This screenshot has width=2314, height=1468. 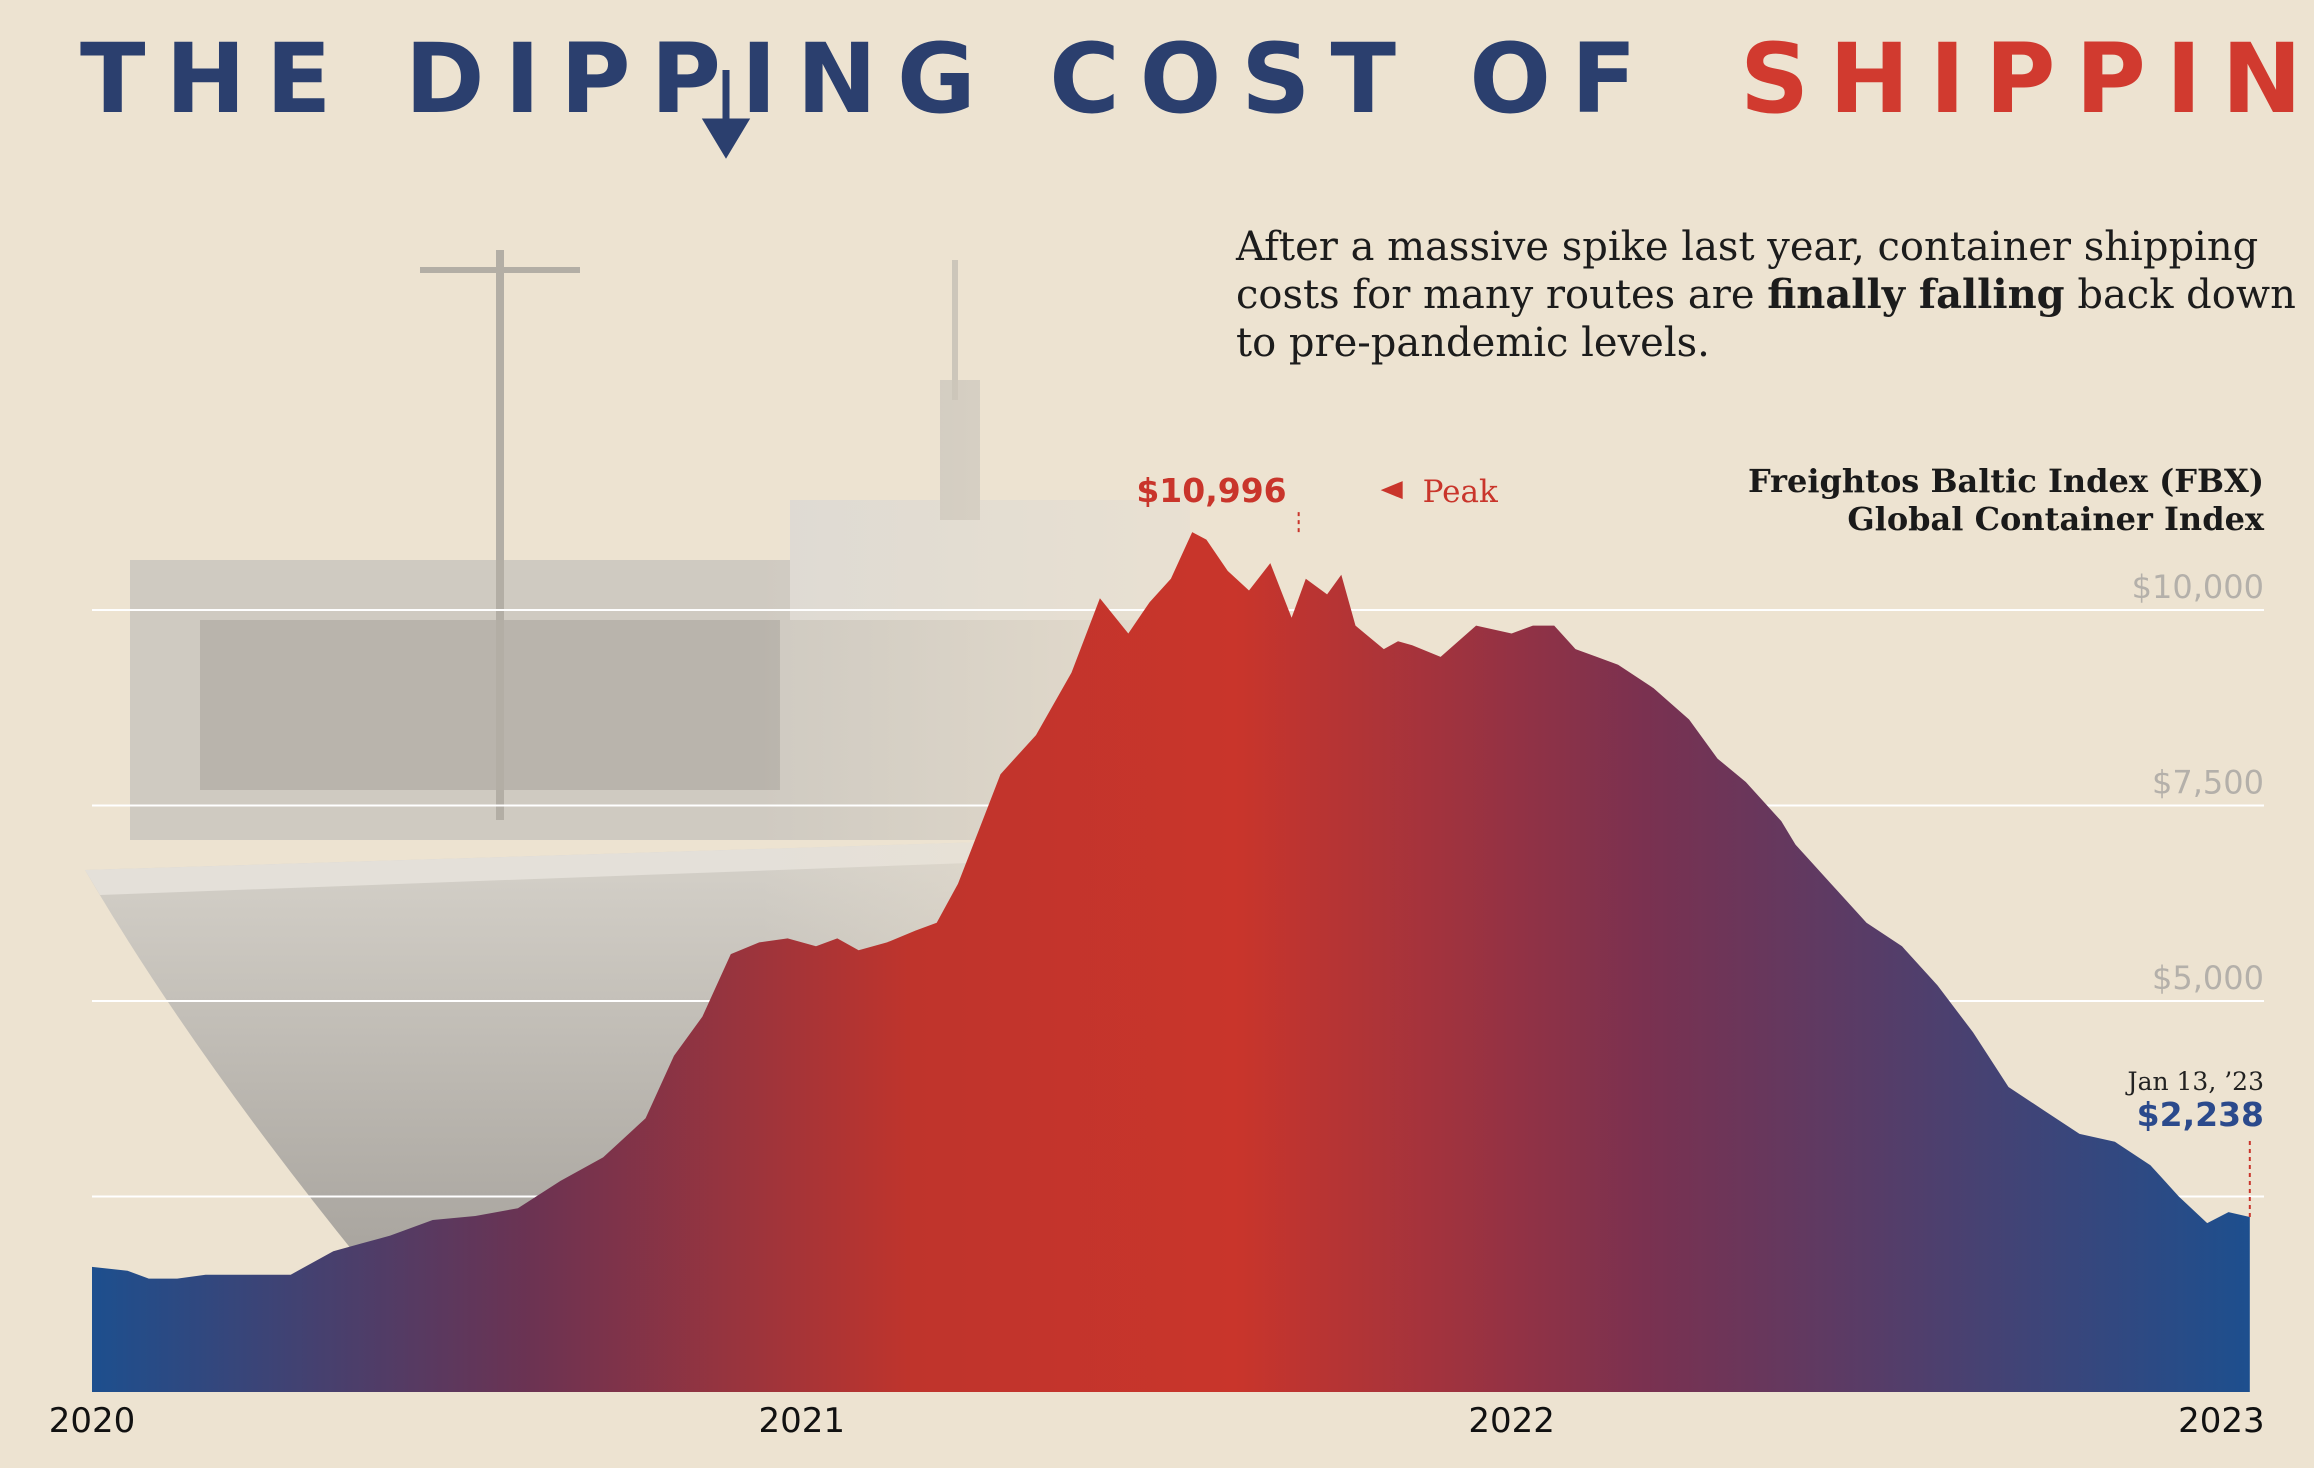 I want to click on title-part-2: SHIPPING, so click(x=2027, y=79).